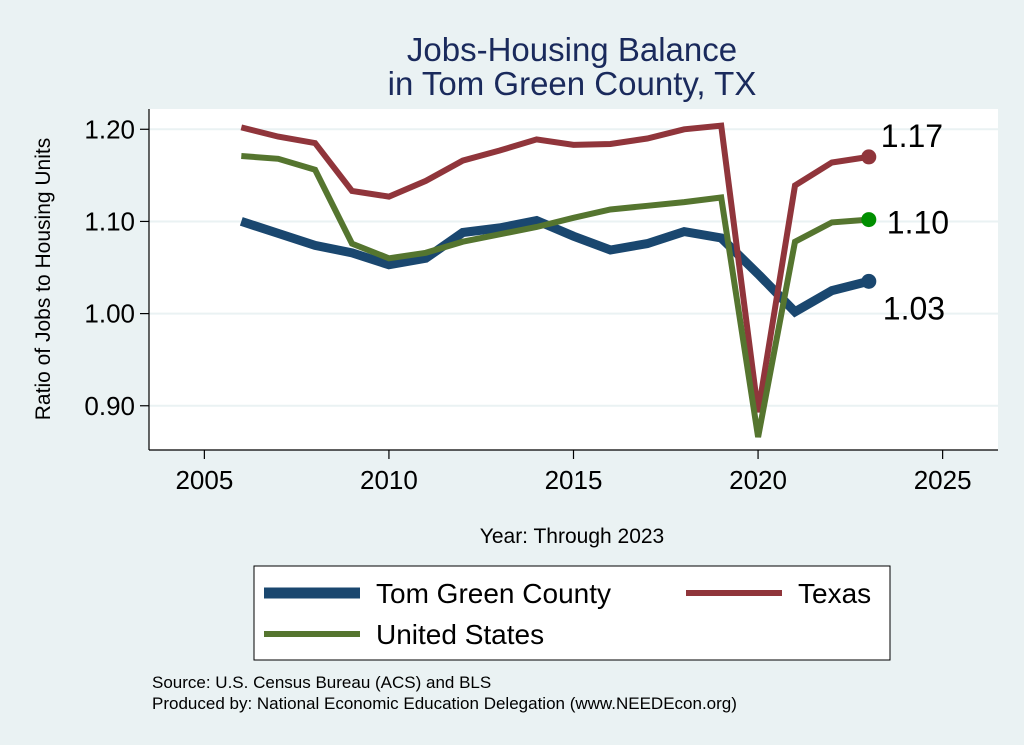 This screenshot has width=1024, height=745. What do you see at coordinates (109, 221) in the screenshot?
I see `y-tick-label: 1.10` at bounding box center [109, 221].